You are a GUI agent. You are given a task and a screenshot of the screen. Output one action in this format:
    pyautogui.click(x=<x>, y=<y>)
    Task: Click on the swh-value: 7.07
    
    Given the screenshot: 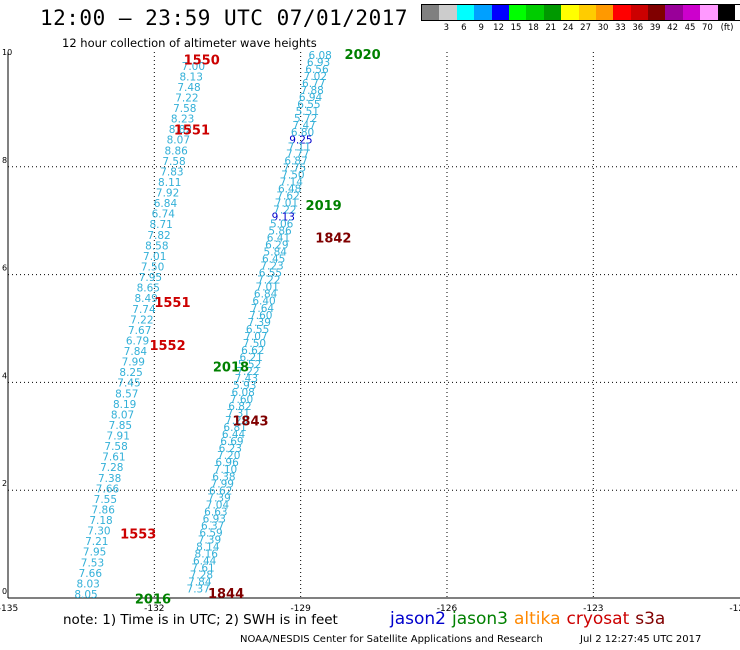 What is the action you would take?
    pyautogui.click(x=255, y=337)
    